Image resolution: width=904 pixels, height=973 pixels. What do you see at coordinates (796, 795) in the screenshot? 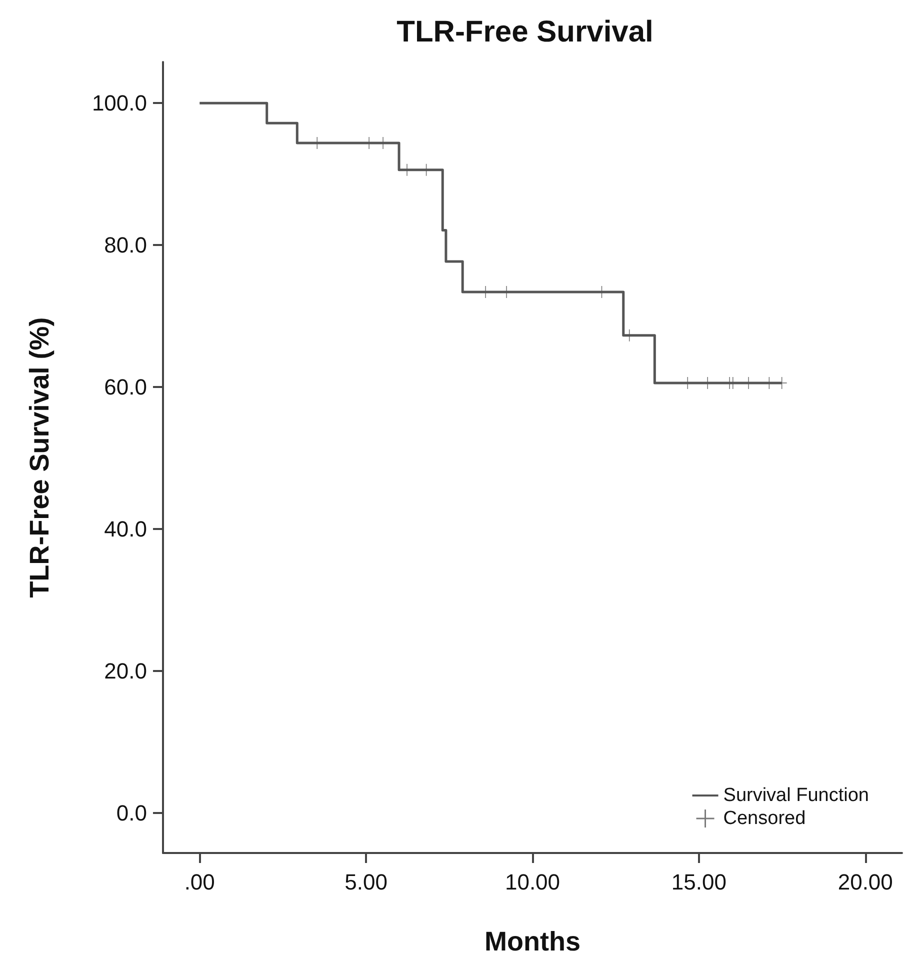
I see `legend-label: Survival Function` at bounding box center [796, 795].